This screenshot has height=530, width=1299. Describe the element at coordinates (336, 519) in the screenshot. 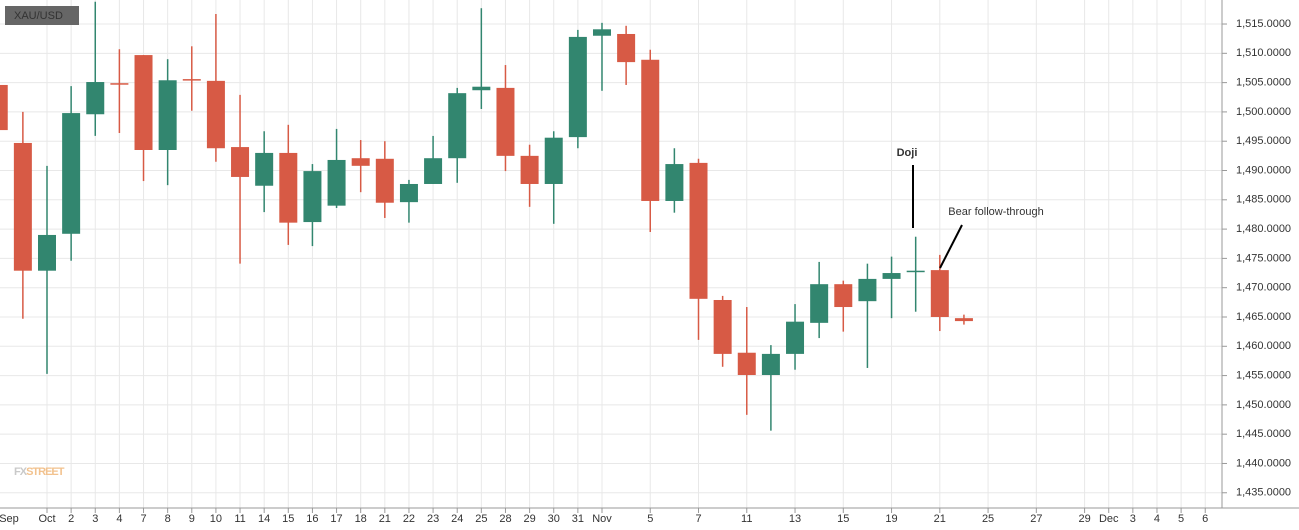

I see `x-tick-label: 17` at that location.